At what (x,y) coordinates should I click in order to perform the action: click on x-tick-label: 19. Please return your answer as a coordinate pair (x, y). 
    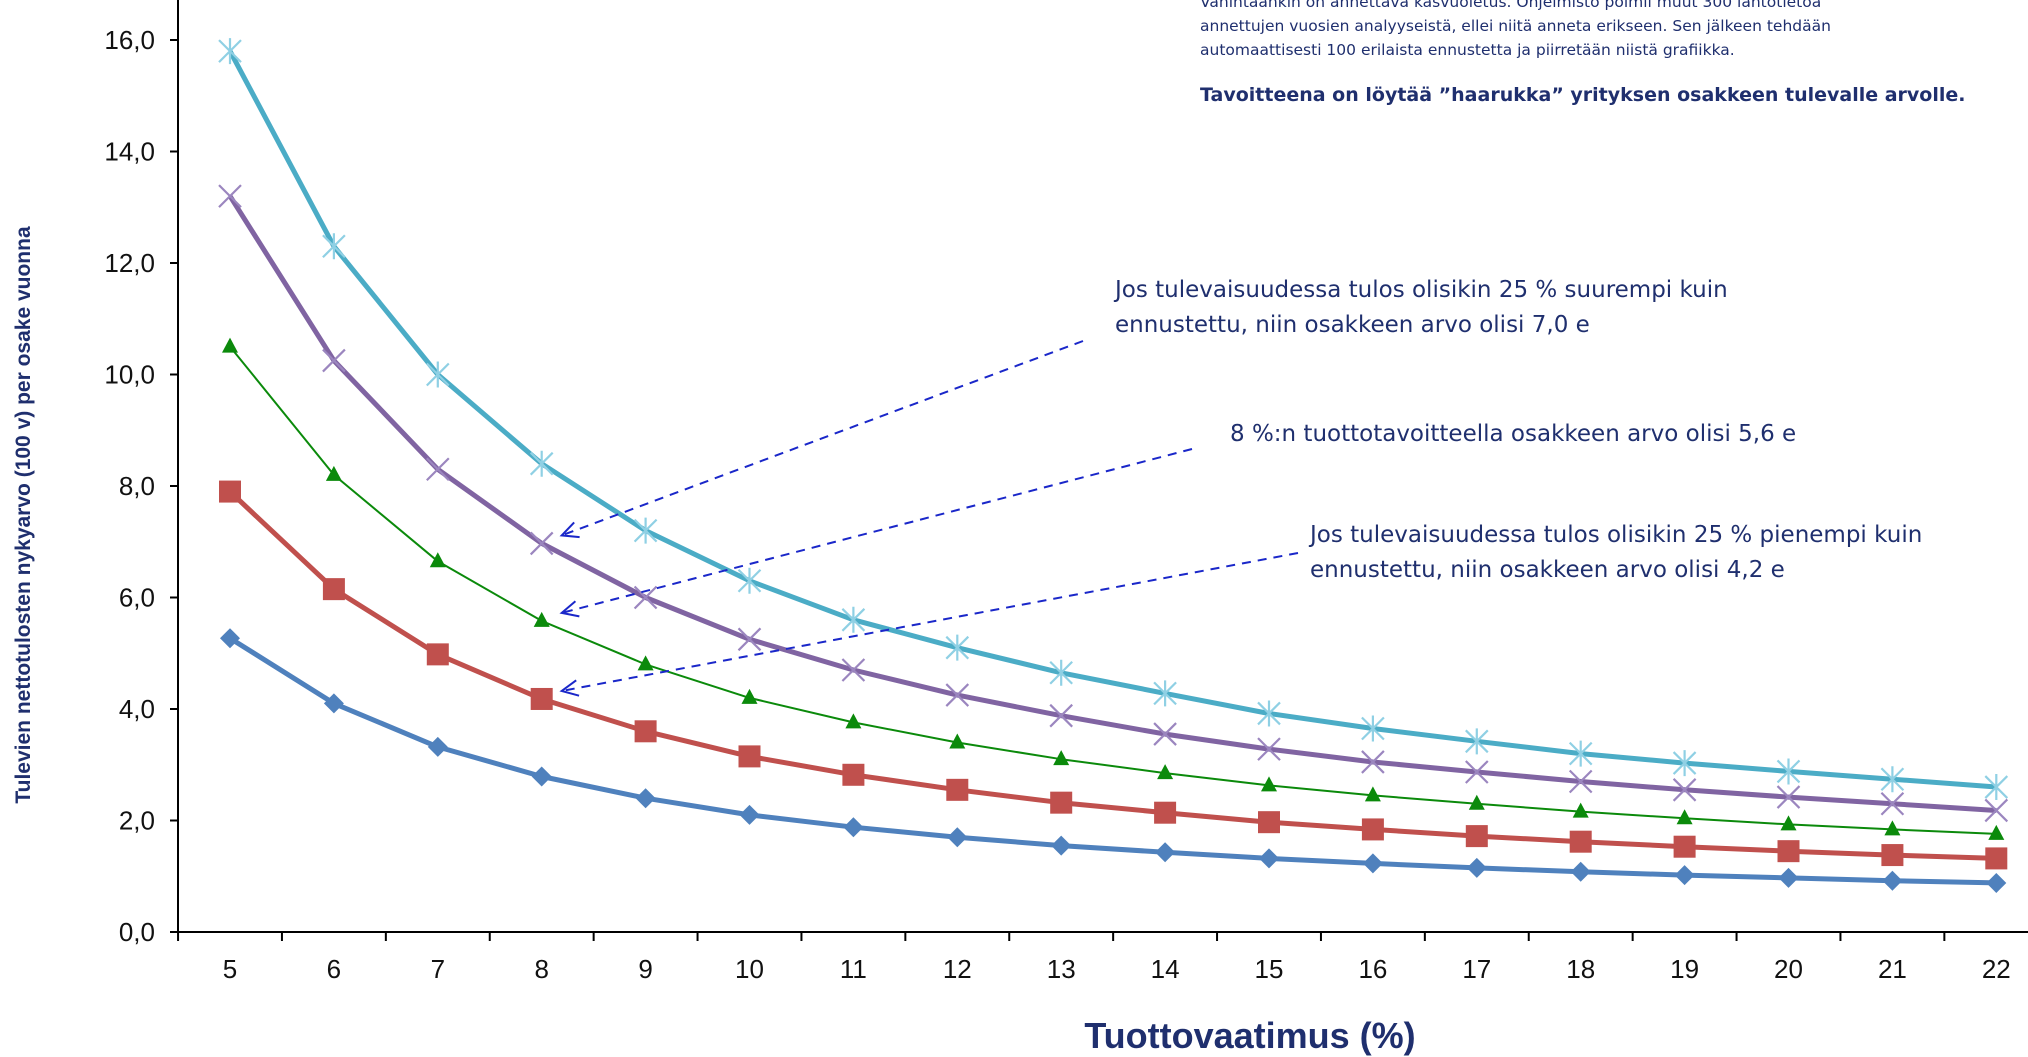
    Looking at the image, I should click on (1684, 969).